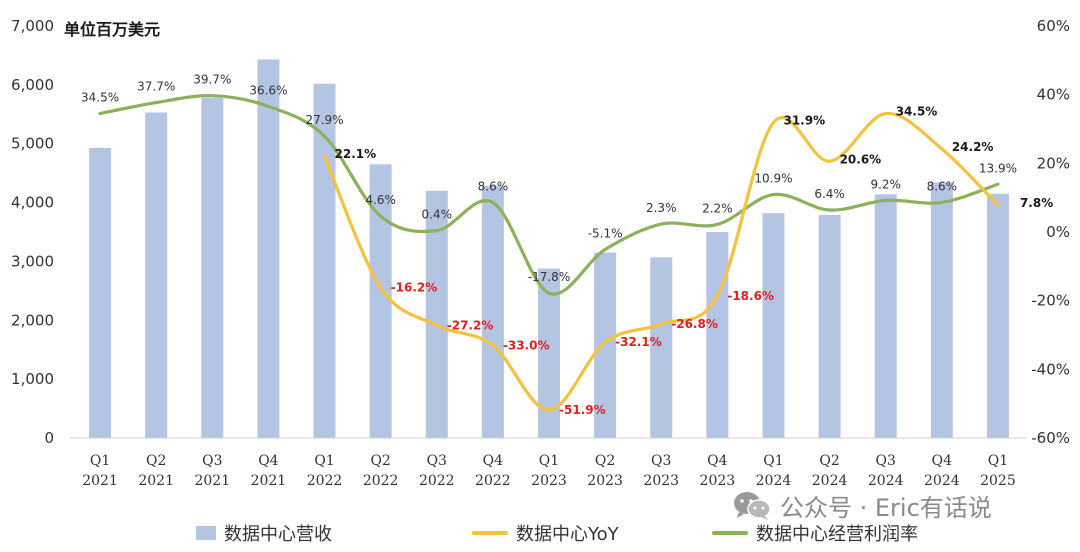 The image size is (1080, 552). What do you see at coordinates (32, 261) in the screenshot?
I see `y-left-tick-label: 3,000` at bounding box center [32, 261].